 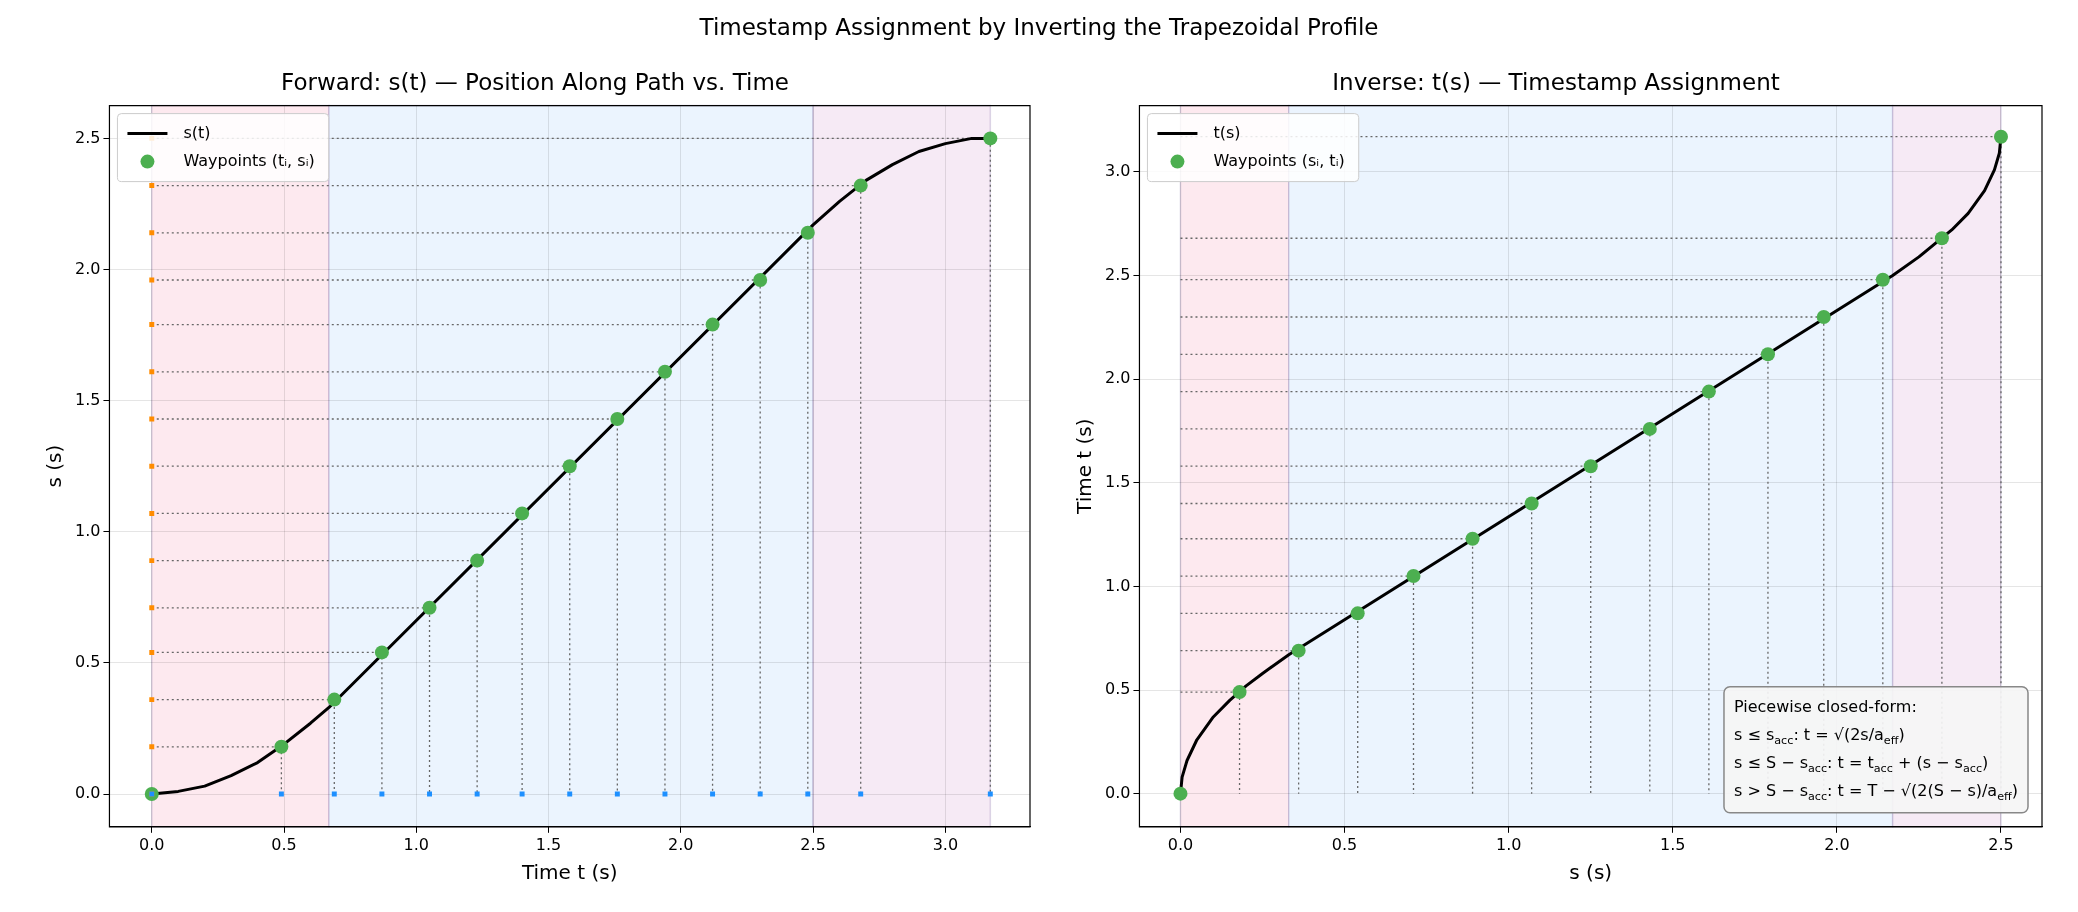 I want to click on chart-title: Inverse: t(s) — Timestamp Assignment, so click(x=1556, y=81).